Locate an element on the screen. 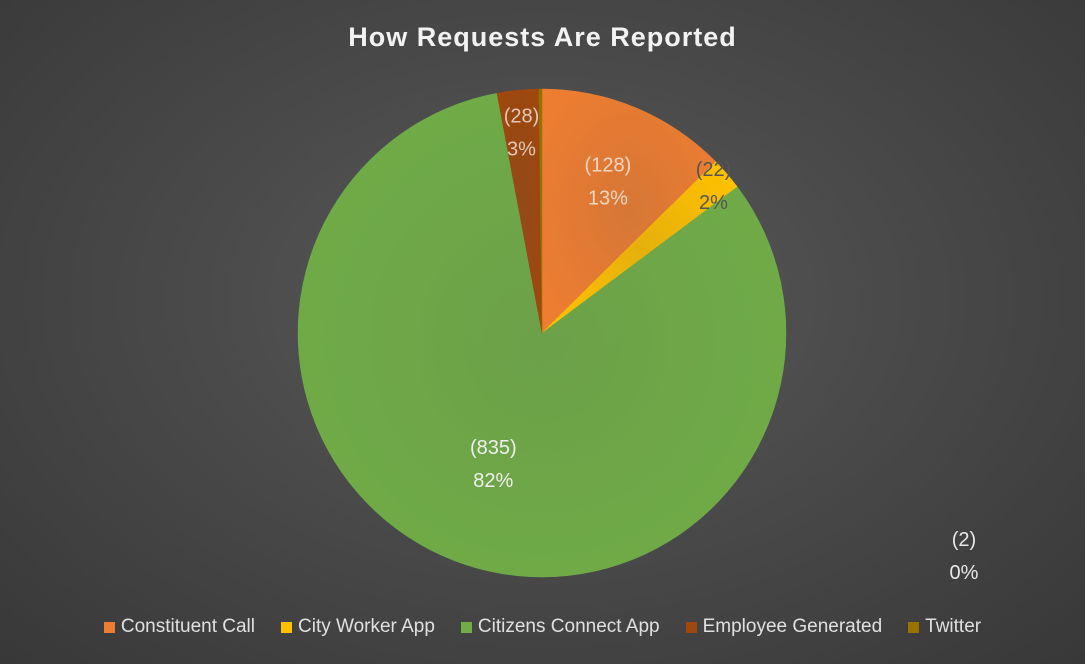 This screenshot has height=664, width=1085. legend-item-constituent-call: Constituent Call is located at coordinates (179, 627).